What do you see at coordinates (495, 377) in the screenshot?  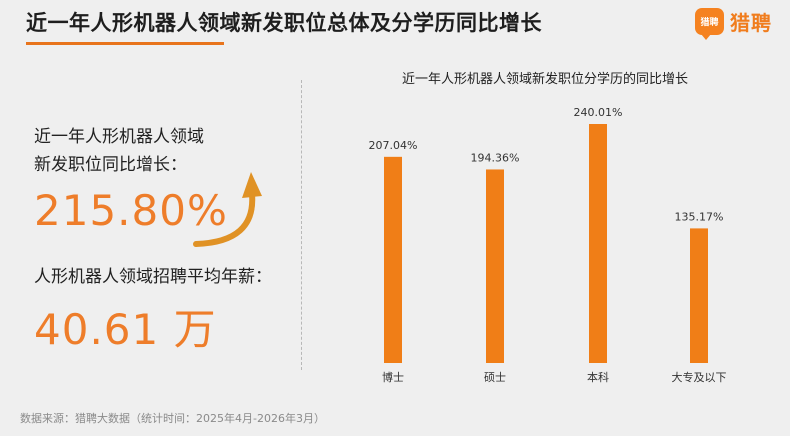 I see `category-label-2: 硕士` at bounding box center [495, 377].